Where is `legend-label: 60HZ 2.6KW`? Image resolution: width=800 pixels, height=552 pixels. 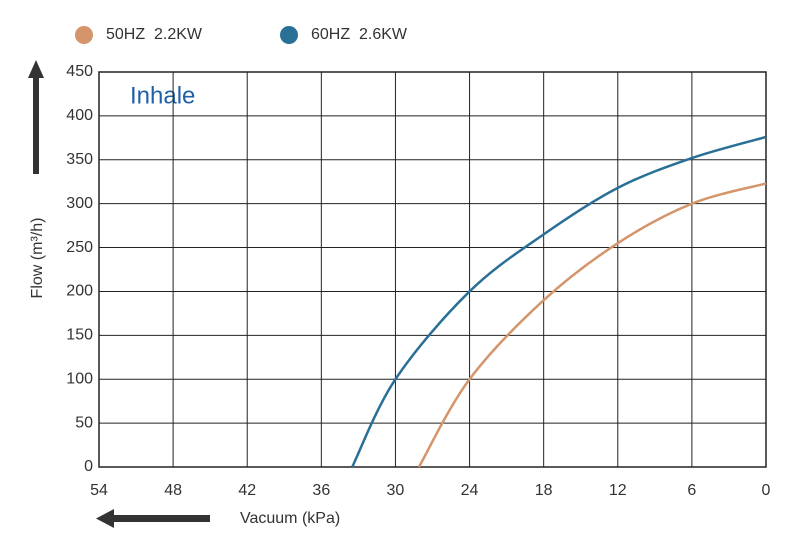
legend-label: 60HZ 2.6KW is located at coordinates (359, 34).